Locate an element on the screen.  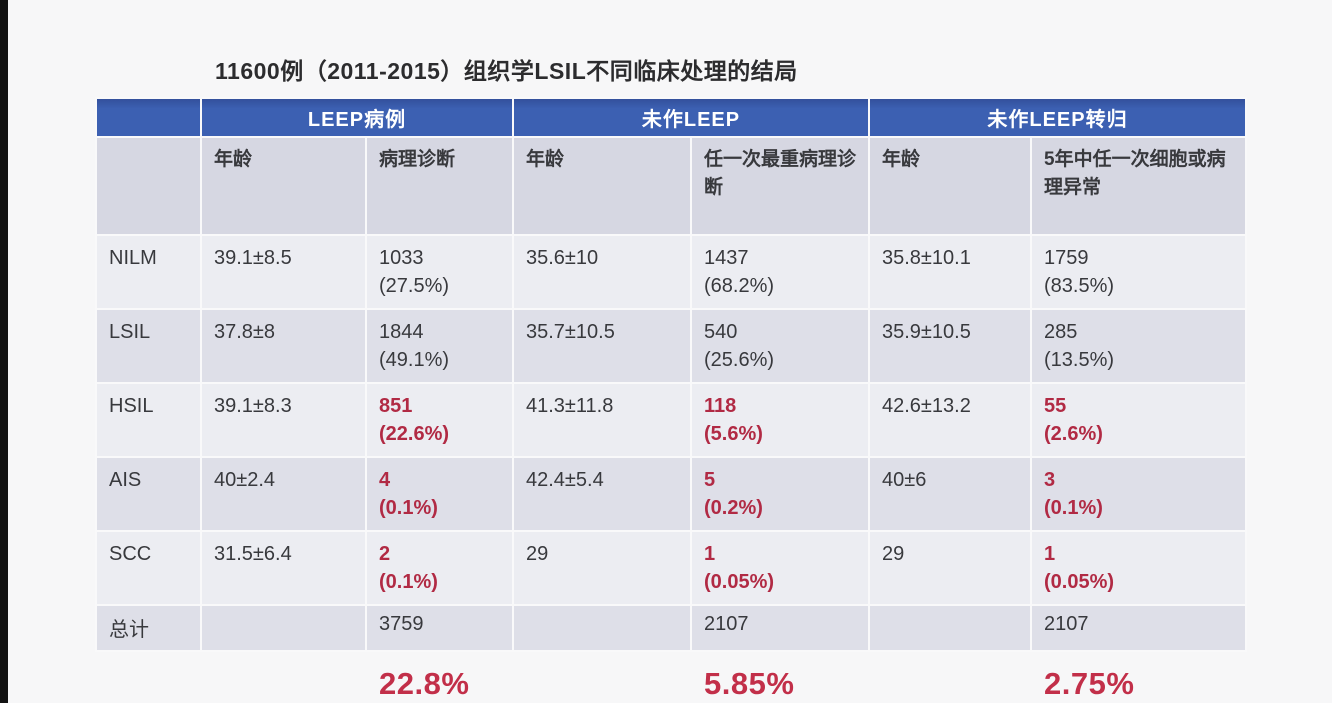
data-cell: 1033 (27.5%) is located at coordinates (439, 272).